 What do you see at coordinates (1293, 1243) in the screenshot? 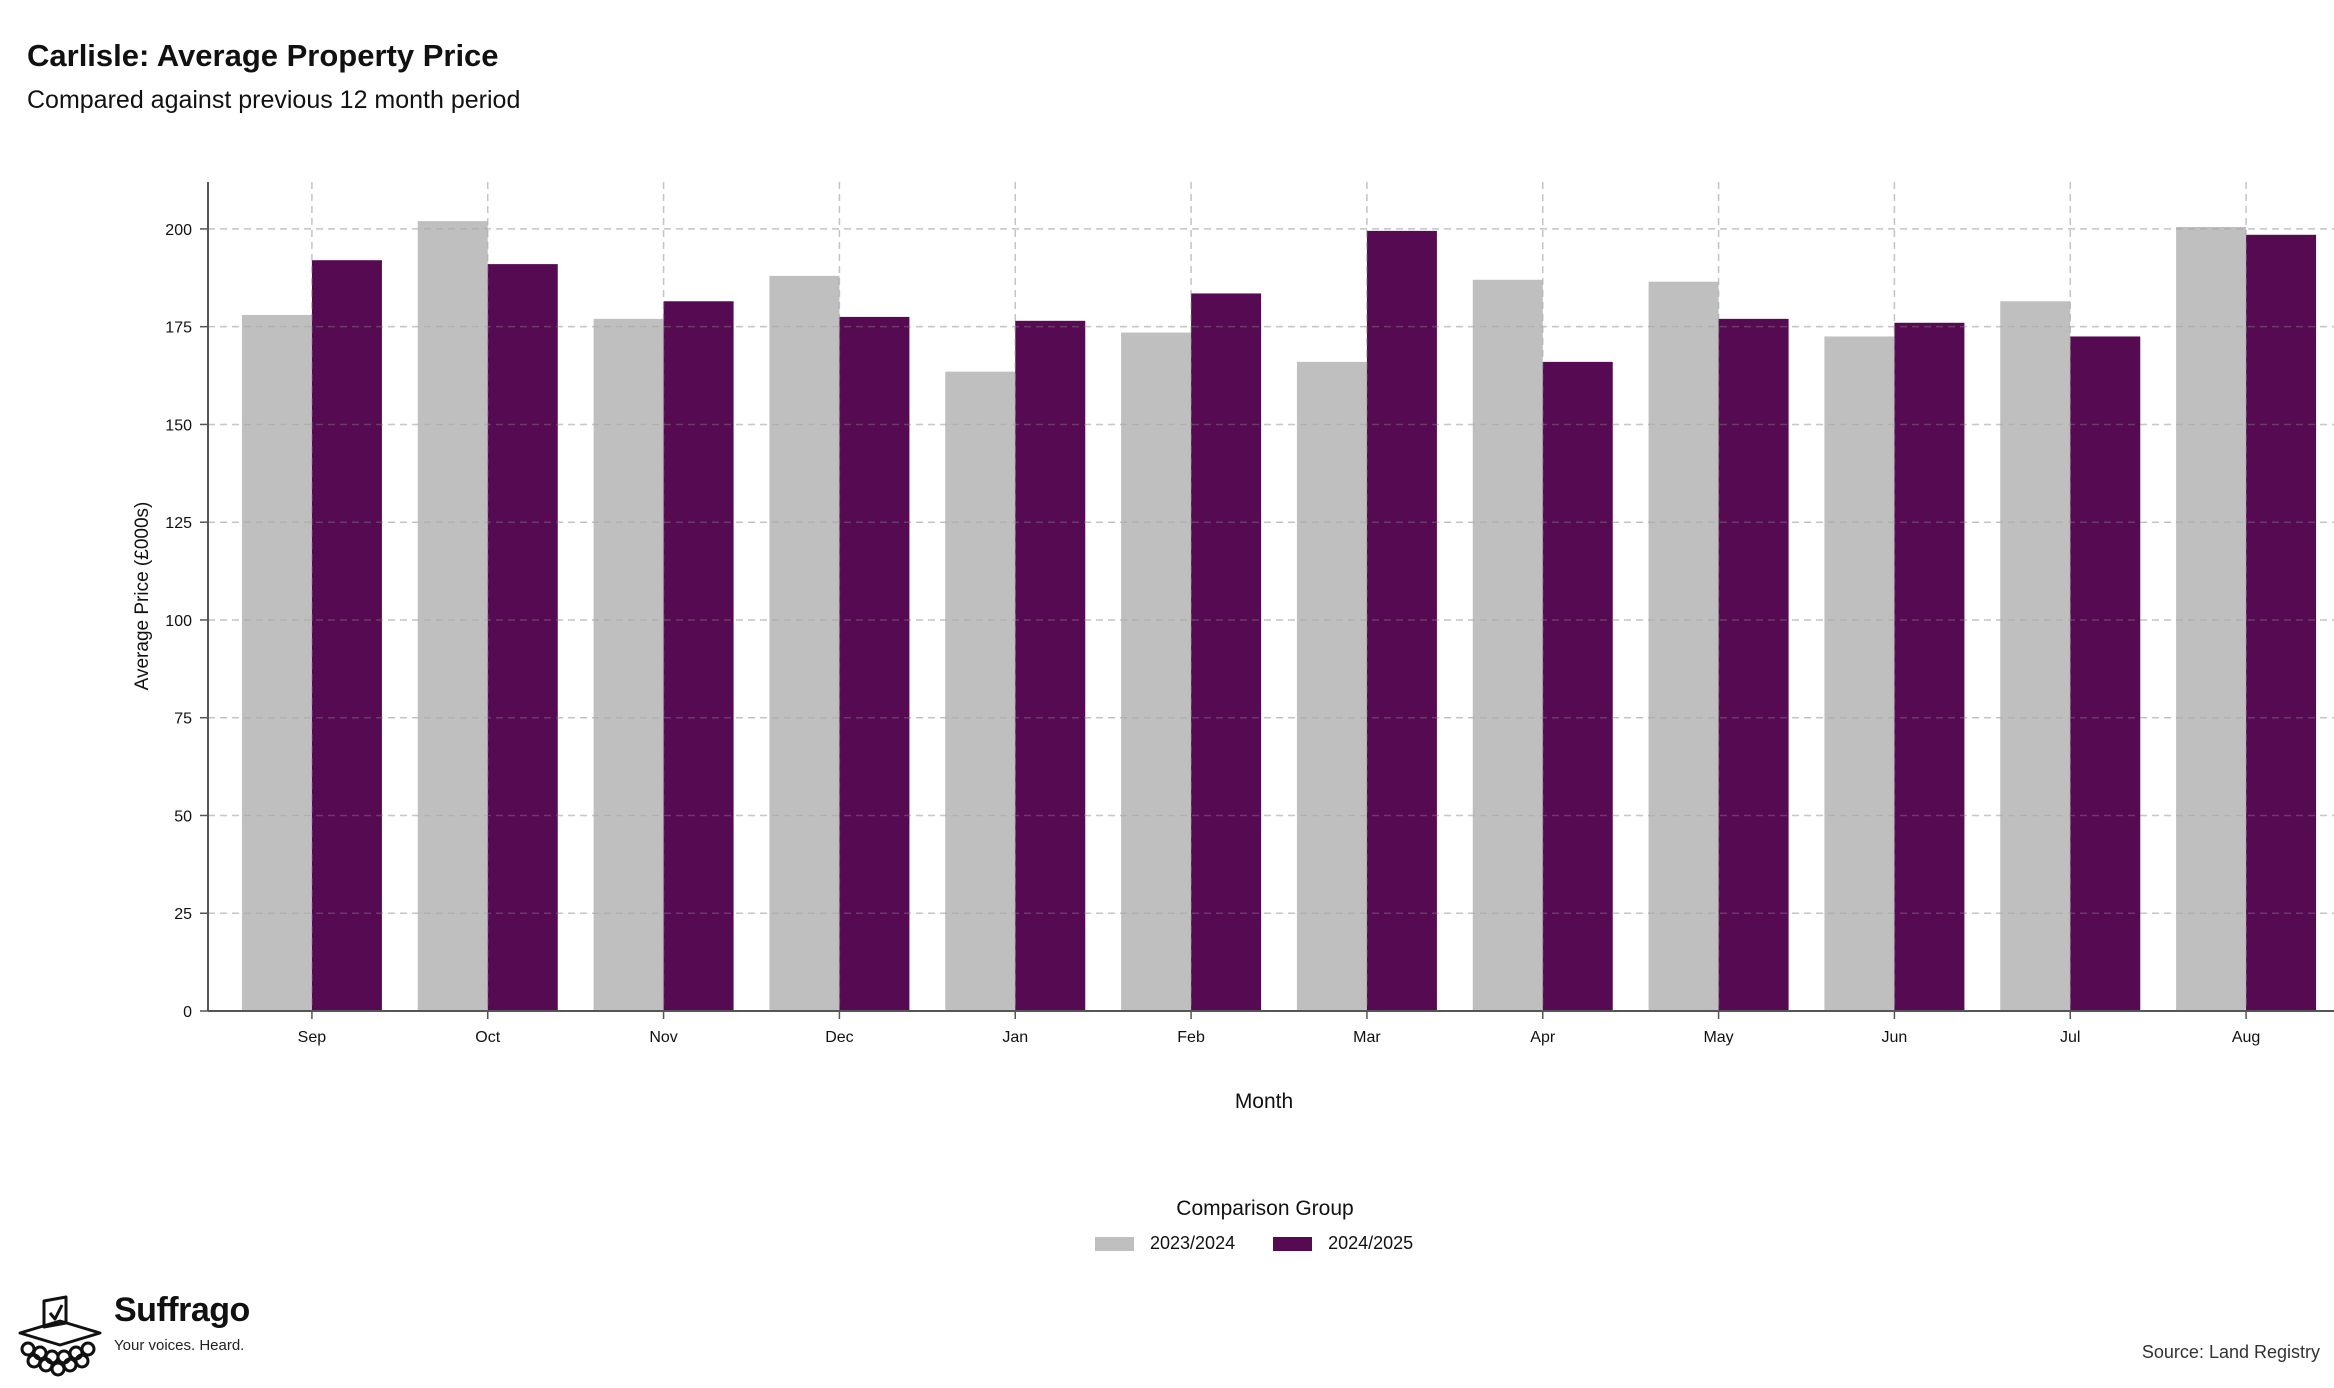
I see `legend-swatch-2024-2025` at bounding box center [1293, 1243].